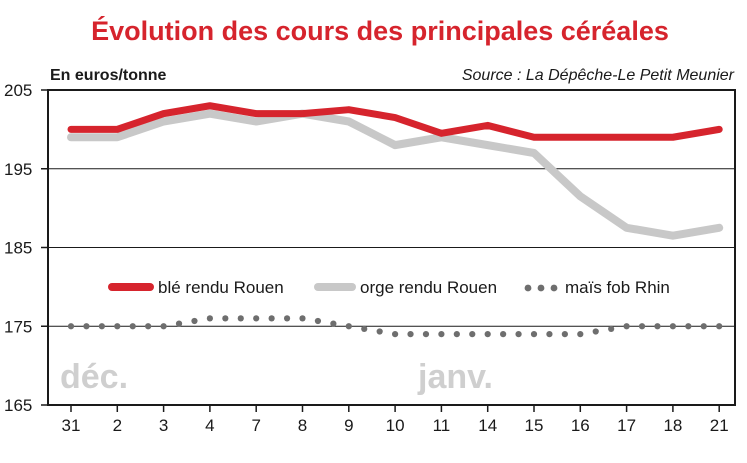 This screenshot has width=747, height=463. Describe the element at coordinates (672, 425) in the screenshot. I see `x-tick-label: 18` at that location.